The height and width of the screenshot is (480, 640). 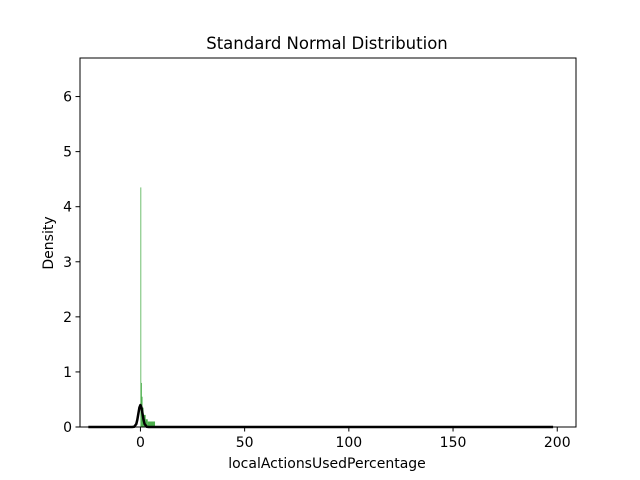 What do you see at coordinates (327, 43) in the screenshot?
I see `chart-title: Standard Normal Distribution` at bounding box center [327, 43].